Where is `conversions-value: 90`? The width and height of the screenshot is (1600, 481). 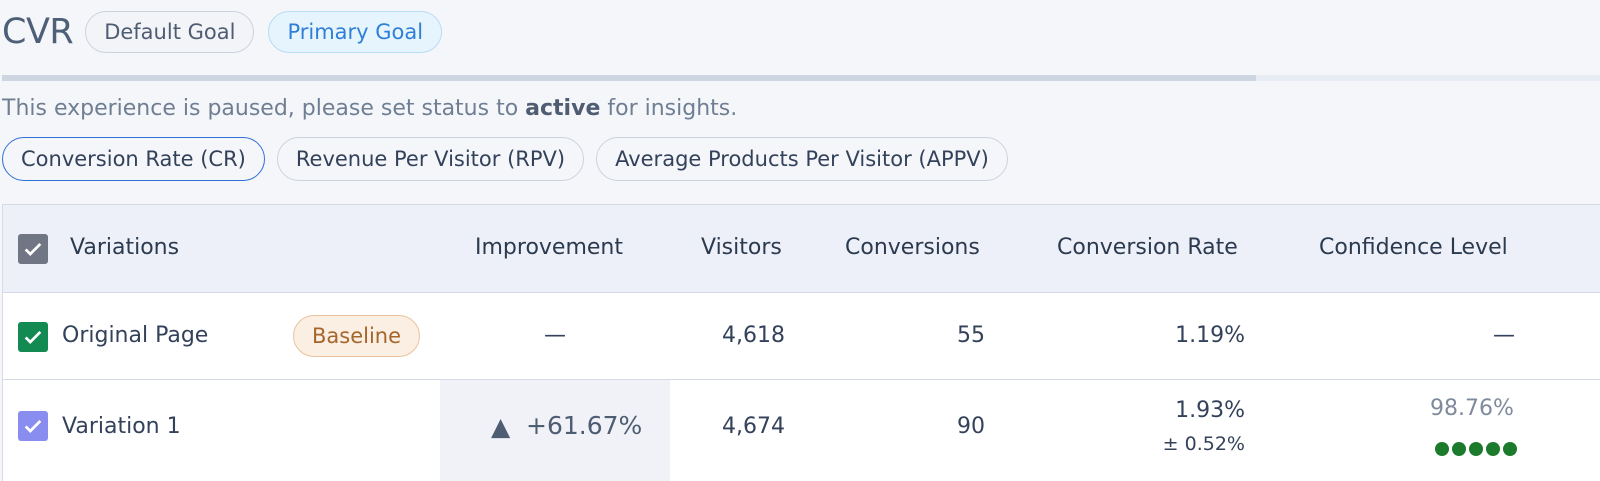 conversions-value: 90 is located at coordinates (971, 426).